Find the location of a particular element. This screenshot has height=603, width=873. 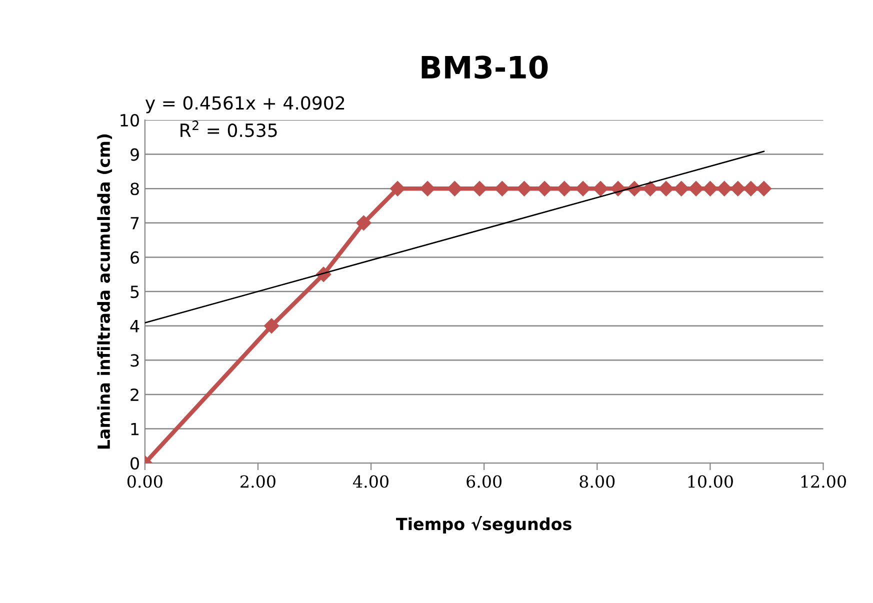

y-tick-label: 3 is located at coordinates (134, 360).